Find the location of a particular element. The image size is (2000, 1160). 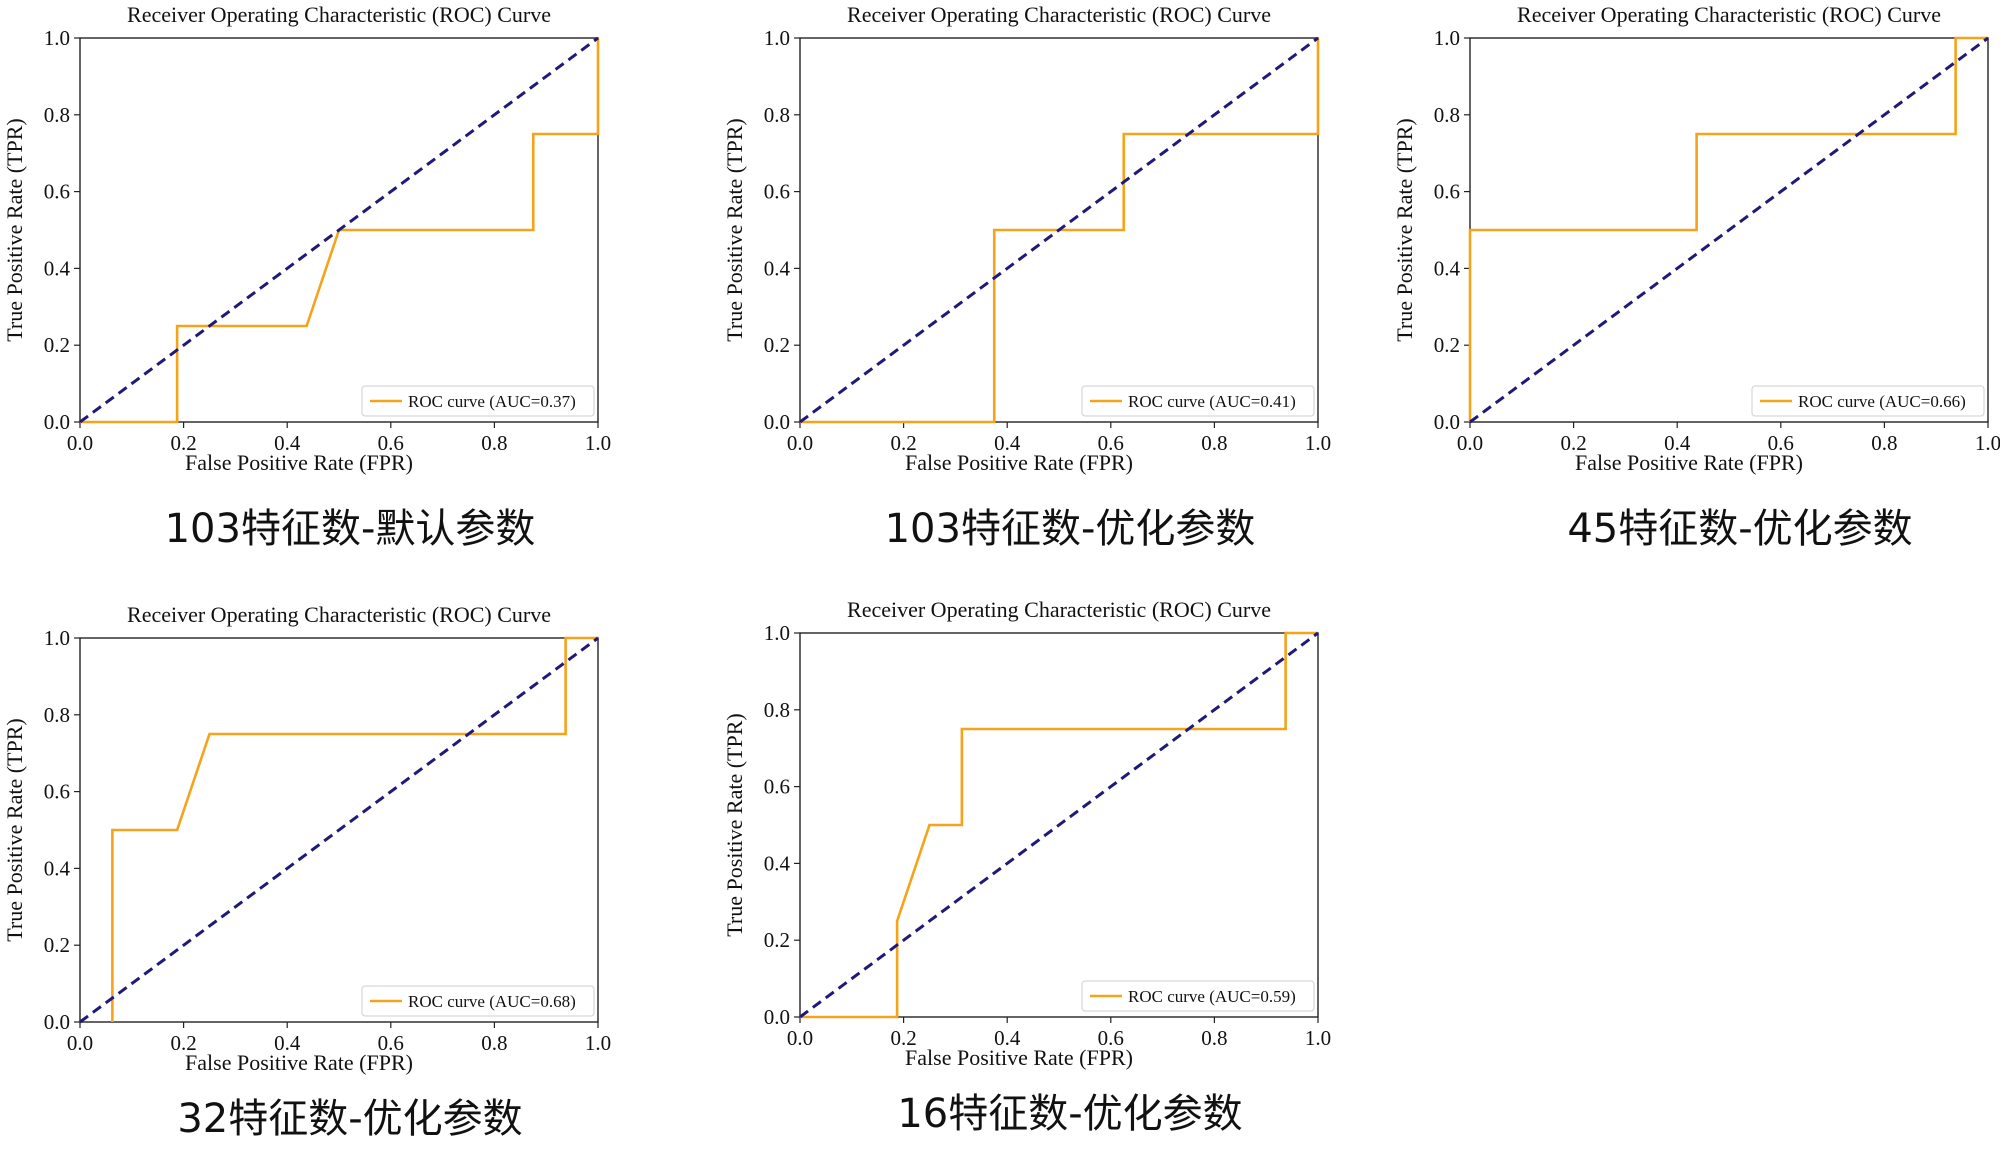

legend-label: ROC curve (AUC=0.37) is located at coordinates (492, 401).